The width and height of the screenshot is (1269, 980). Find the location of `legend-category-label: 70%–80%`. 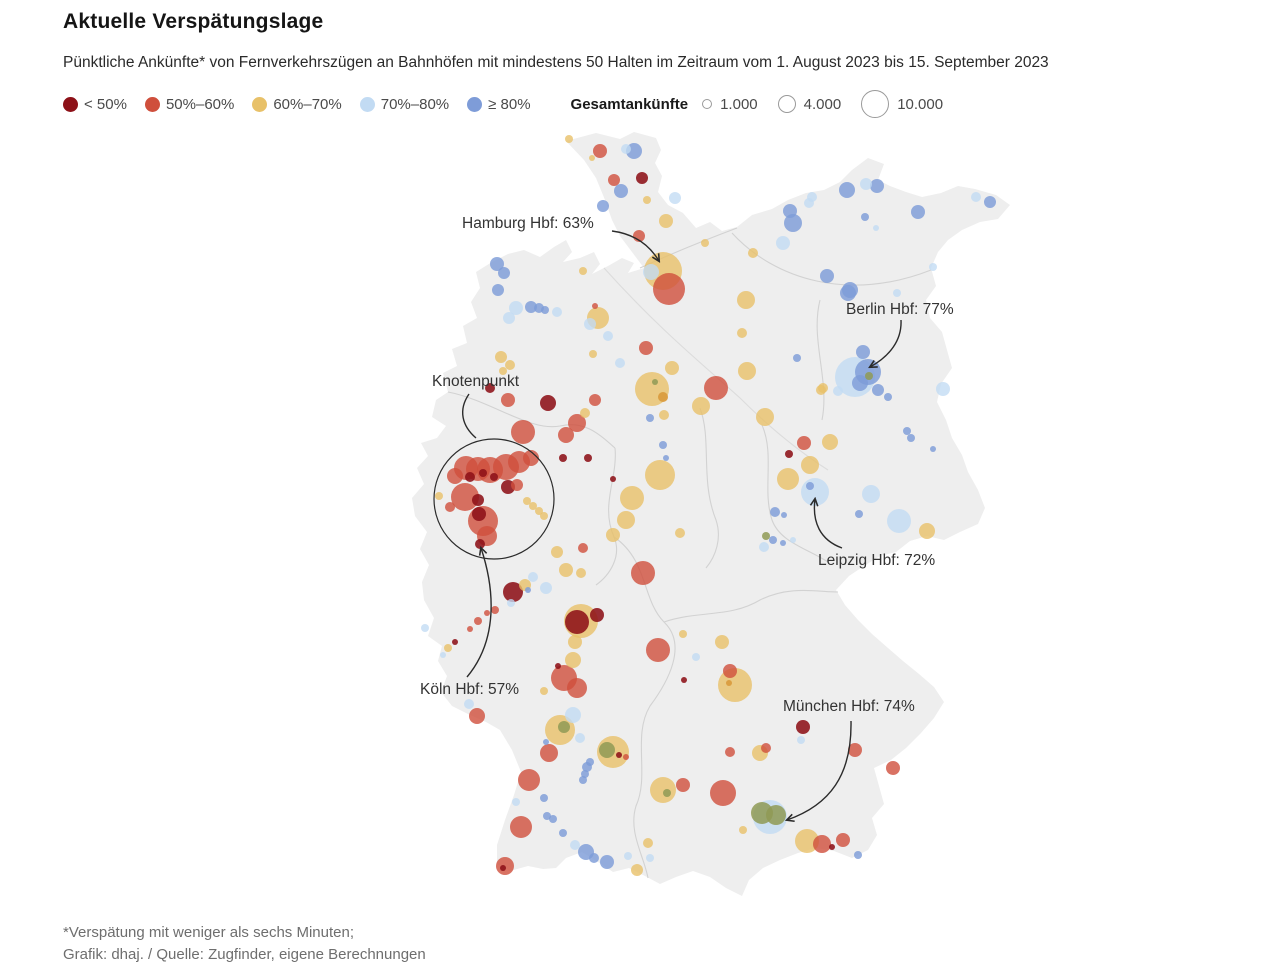

legend-category-label: 70%–80% is located at coordinates (415, 104).